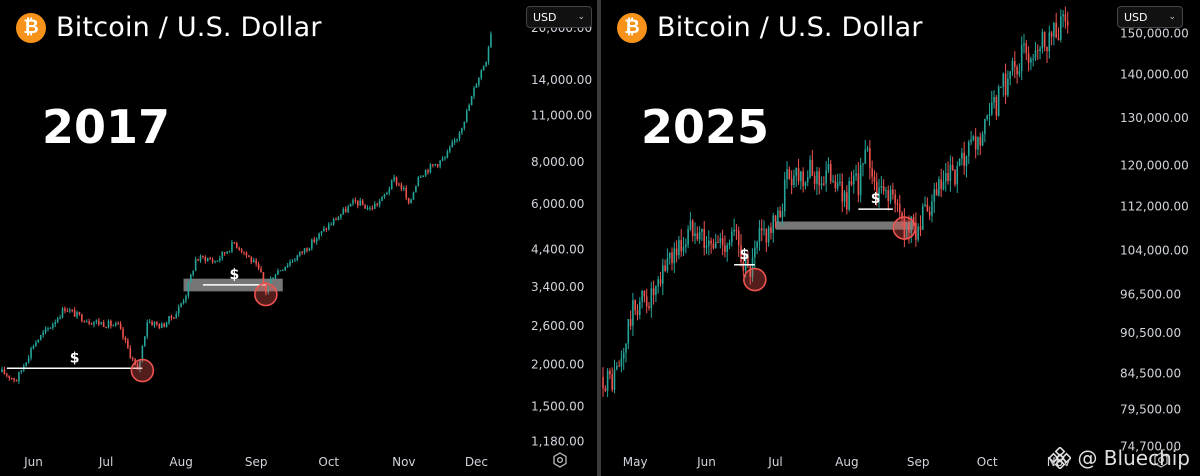  I want to click on y-tick-label: 1,180.00, so click(557, 442).